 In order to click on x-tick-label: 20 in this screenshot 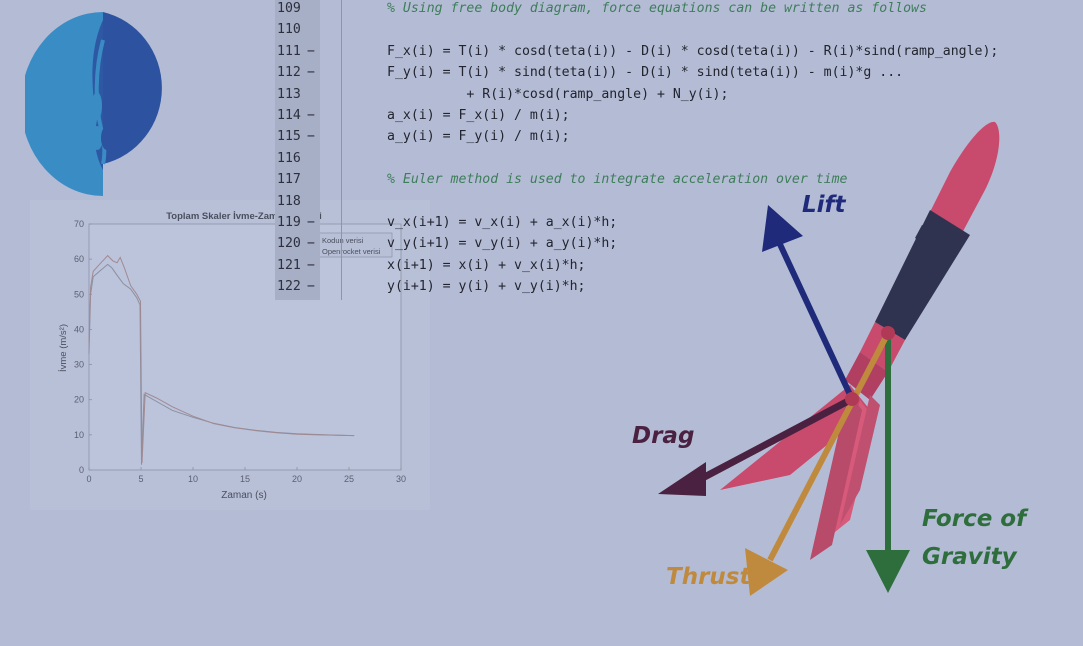, I will do `click(297, 479)`.